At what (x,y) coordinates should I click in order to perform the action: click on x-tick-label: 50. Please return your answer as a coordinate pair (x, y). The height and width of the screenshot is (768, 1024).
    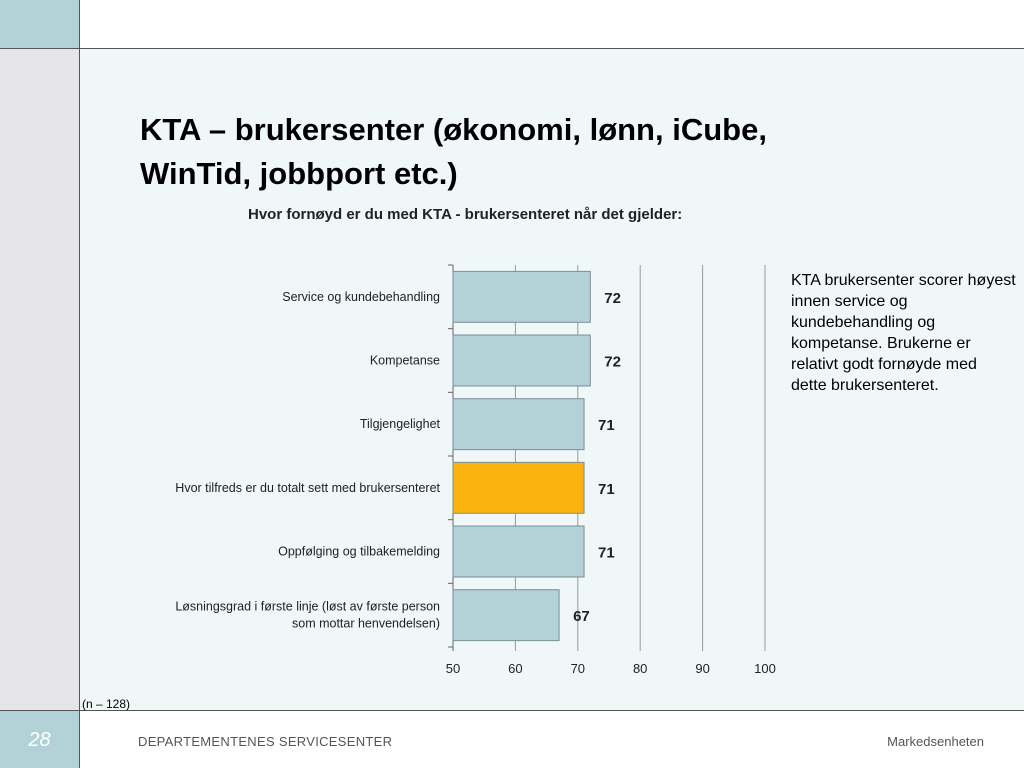
    Looking at the image, I should click on (453, 668).